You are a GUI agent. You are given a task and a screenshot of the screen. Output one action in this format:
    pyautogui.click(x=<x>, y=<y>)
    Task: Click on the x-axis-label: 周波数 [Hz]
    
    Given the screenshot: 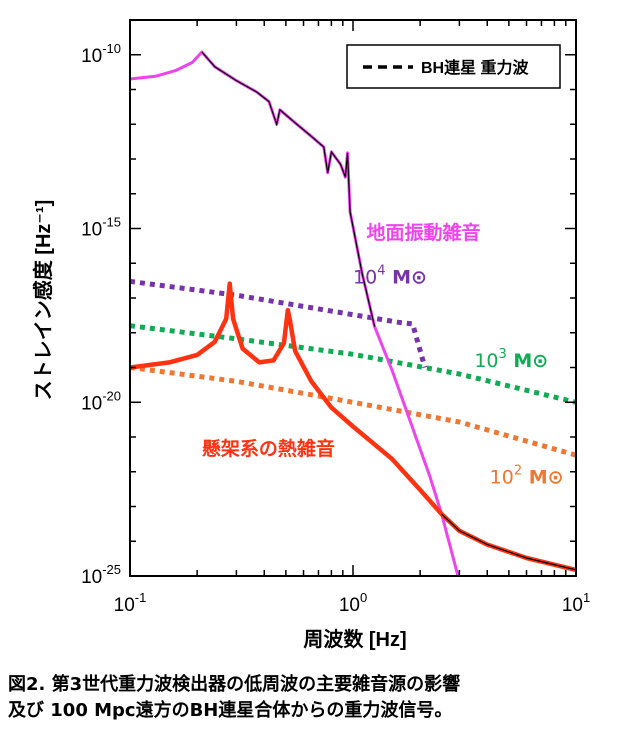 What is the action you would take?
    pyautogui.click(x=354, y=639)
    